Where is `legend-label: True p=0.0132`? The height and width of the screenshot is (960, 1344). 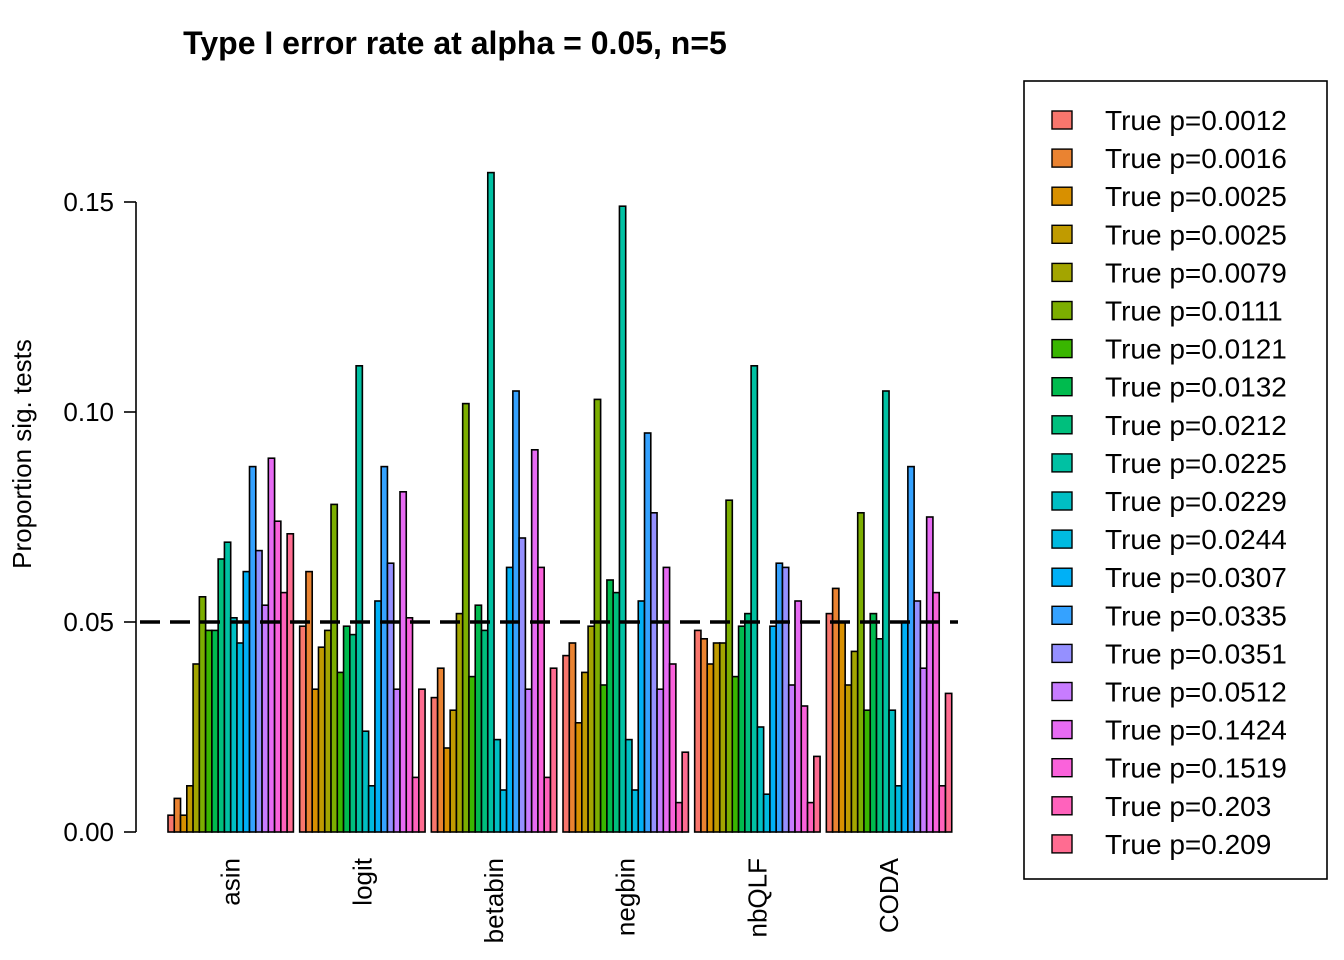 legend-label: True p=0.0132 is located at coordinates (1196, 387).